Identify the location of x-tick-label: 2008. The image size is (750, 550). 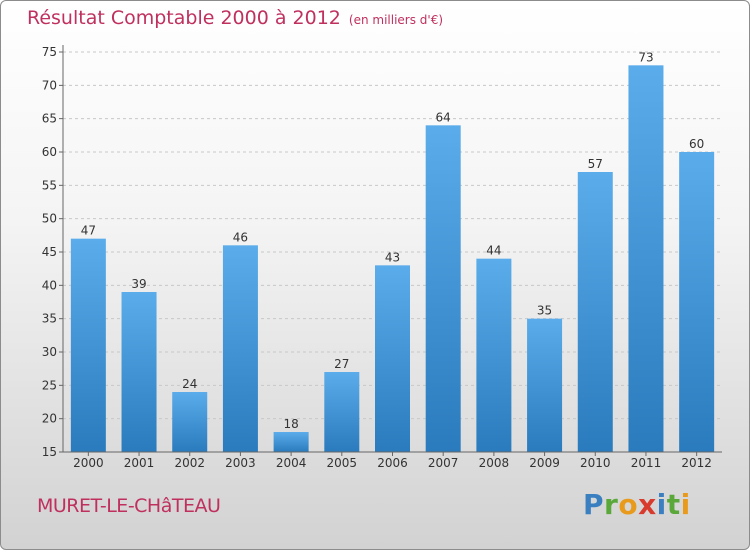
(494, 463).